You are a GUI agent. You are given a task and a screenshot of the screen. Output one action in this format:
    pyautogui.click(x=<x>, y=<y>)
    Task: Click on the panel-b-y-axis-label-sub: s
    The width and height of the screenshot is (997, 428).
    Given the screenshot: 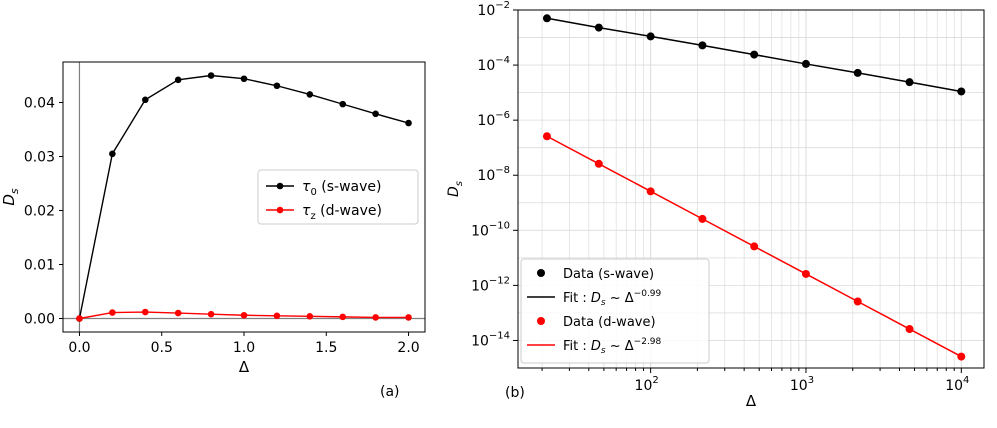 What is the action you would take?
    pyautogui.click(x=459, y=183)
    